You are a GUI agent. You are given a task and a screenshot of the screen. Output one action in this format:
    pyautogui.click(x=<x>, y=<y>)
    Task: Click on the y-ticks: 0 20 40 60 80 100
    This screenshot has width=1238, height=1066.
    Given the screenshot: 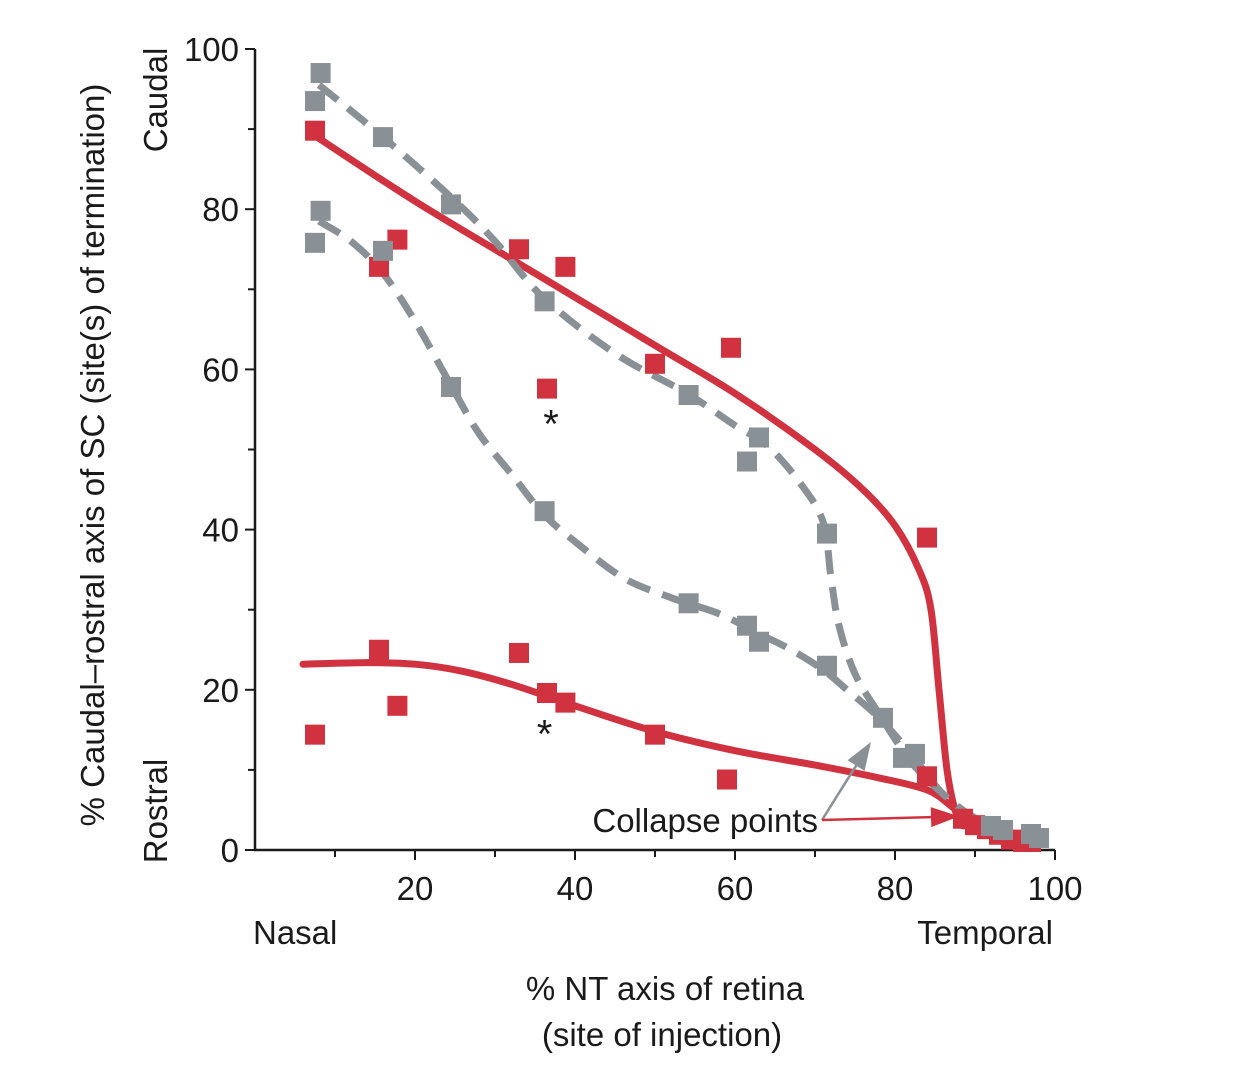 What is the action you would take?
    pyautogui.click(x=219, y=450)
    